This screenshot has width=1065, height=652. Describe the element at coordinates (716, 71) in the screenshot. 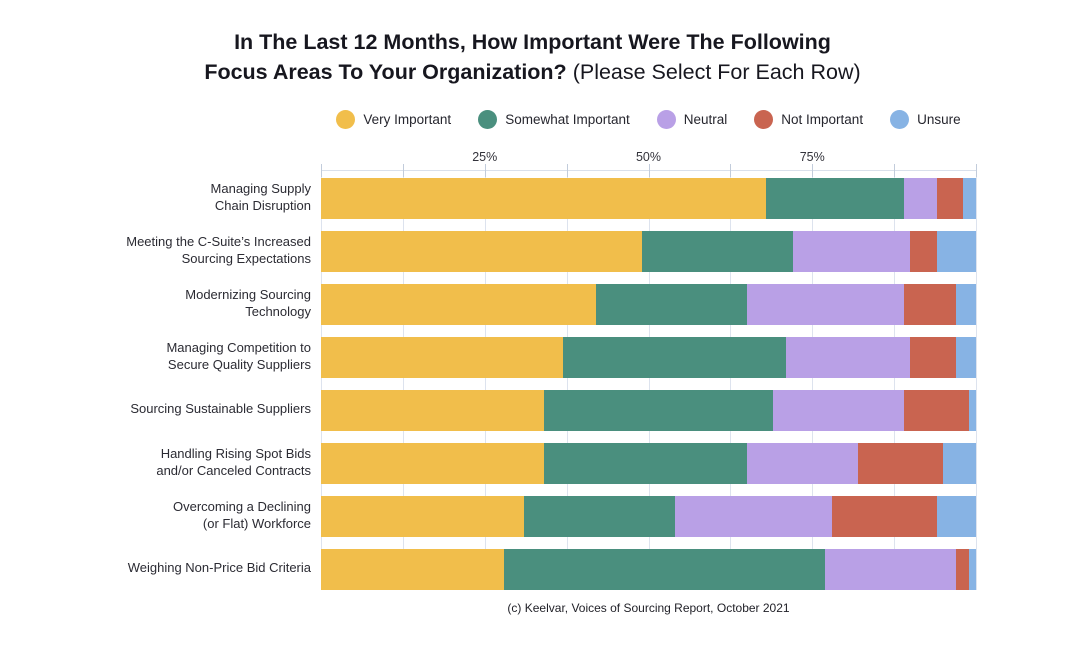

I see `chart-title-note: (Please Select For Each Row)` at that location.